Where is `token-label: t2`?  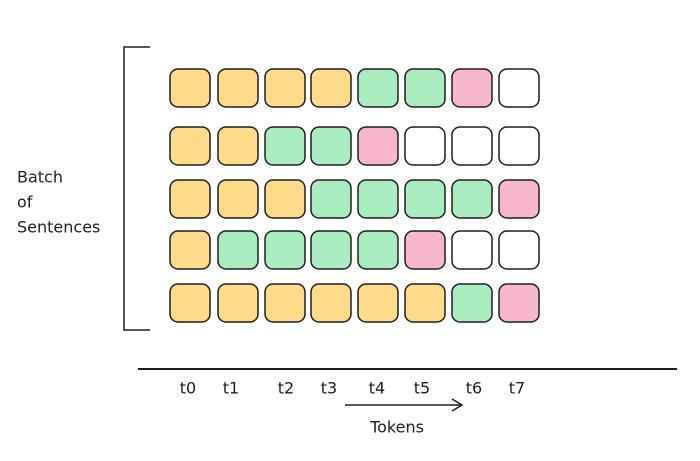 token-label: t2 is located at coordinates (286, 388).